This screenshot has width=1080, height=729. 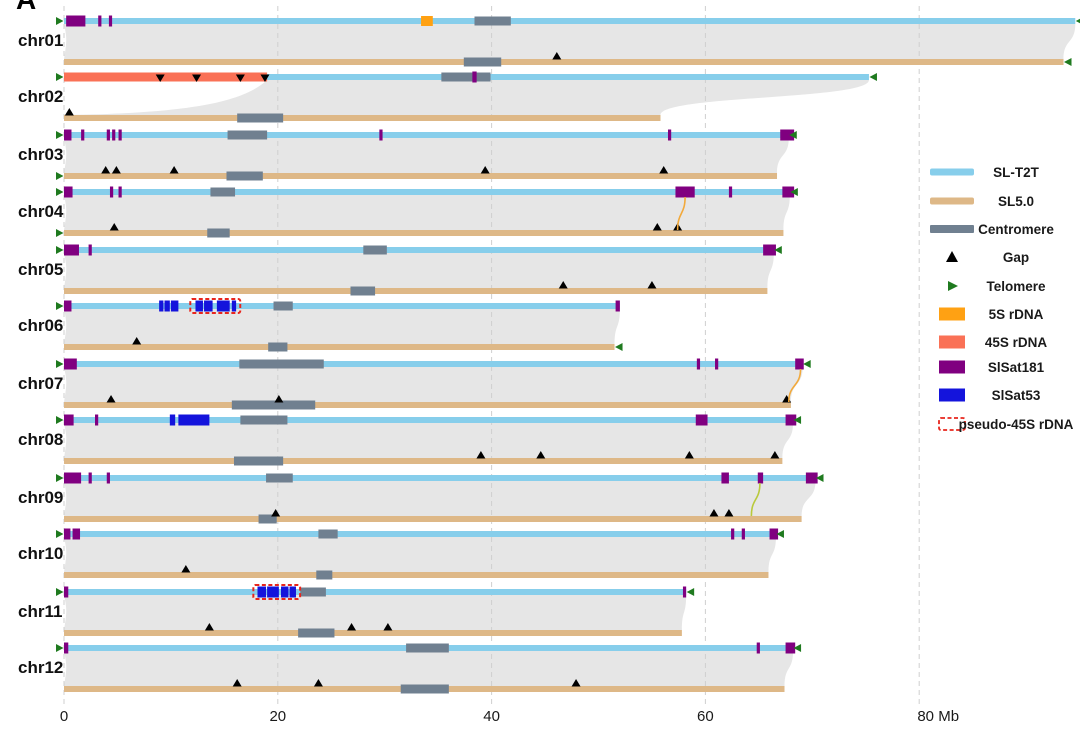 I want to click on chromosome-label: chr11, so click(x=40, y=611).